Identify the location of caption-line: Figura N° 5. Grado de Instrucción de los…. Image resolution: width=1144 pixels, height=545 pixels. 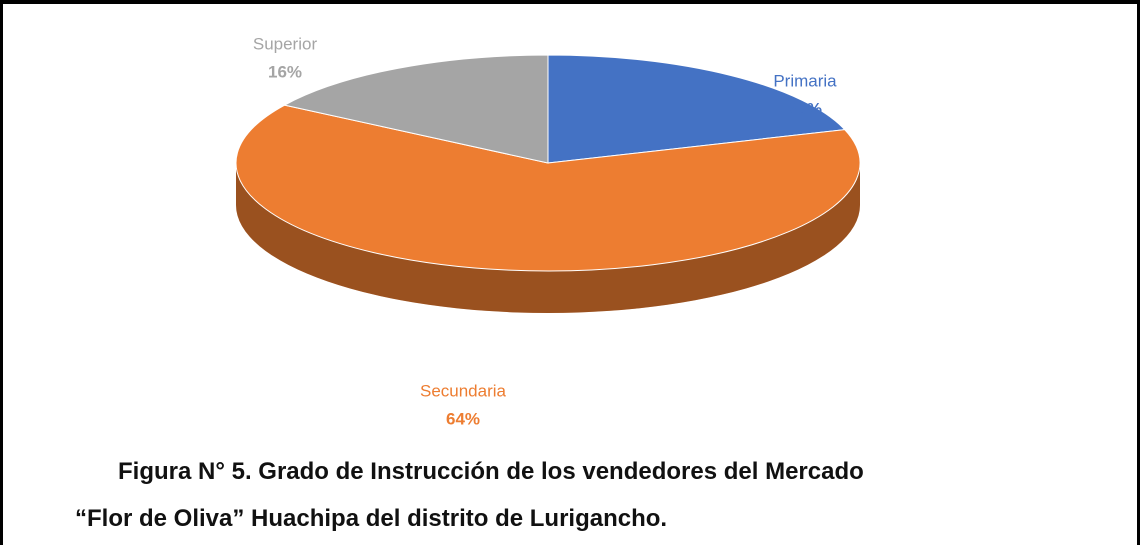
(491, 471).